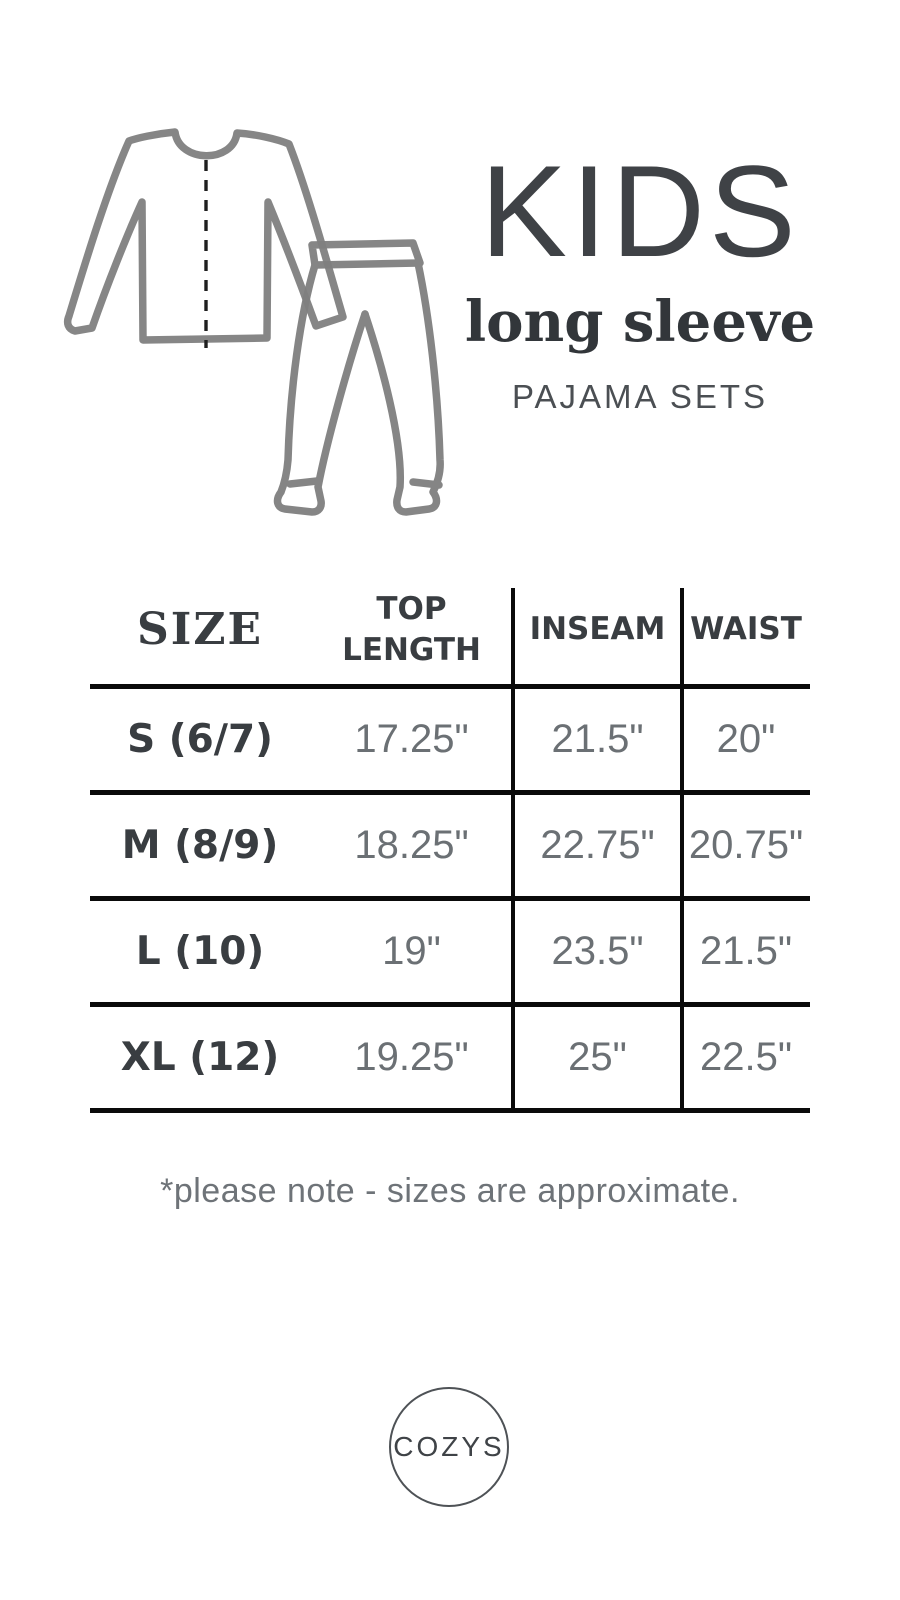  Describe the element at coordinates (640, 322) in the screenshot. I see `title-long-sleeve: long sleeve` at that location.